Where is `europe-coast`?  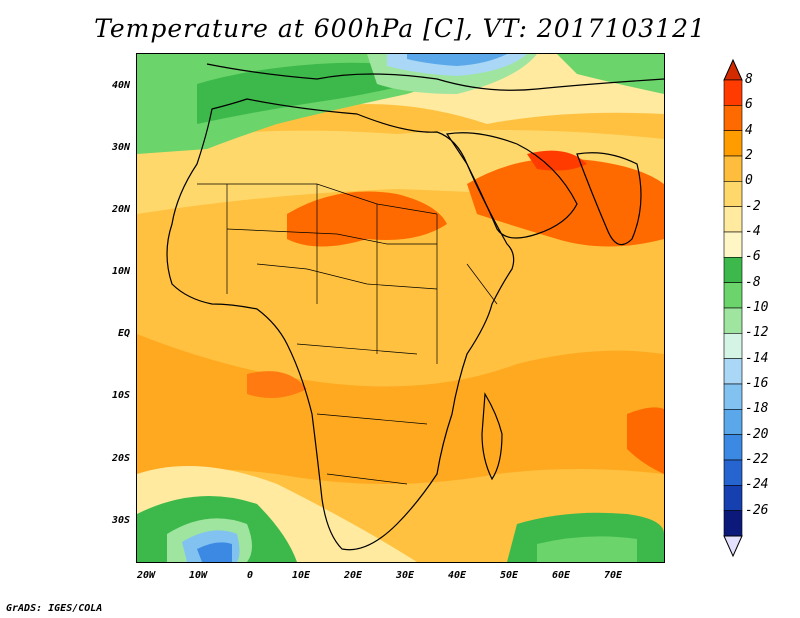 europe-coast is located at coordinates (435, 77).